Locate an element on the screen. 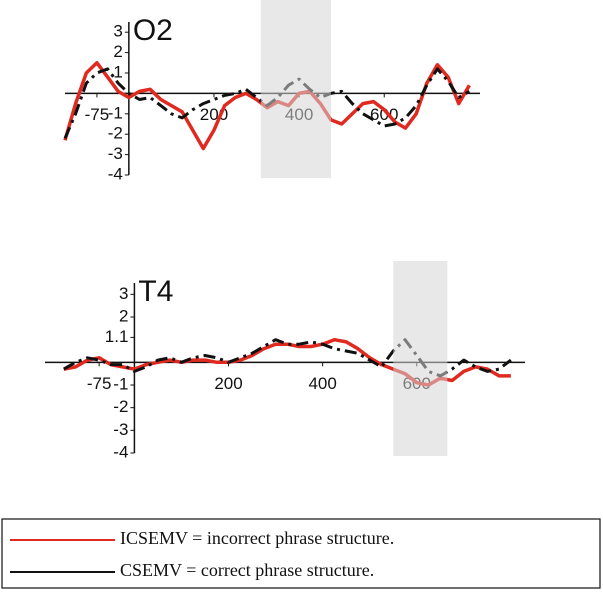  y-tick-label: 1.1 is located at coordinates (117, 336).